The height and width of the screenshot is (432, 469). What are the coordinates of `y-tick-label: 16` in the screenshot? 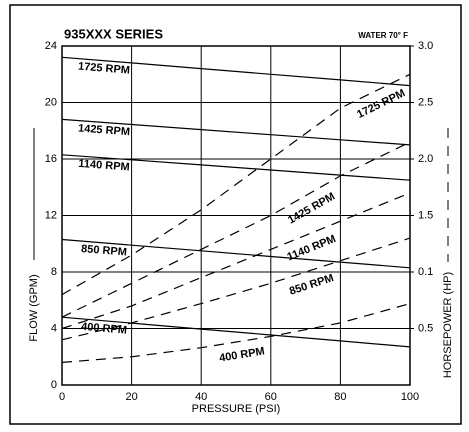 It's located at (51, 159).